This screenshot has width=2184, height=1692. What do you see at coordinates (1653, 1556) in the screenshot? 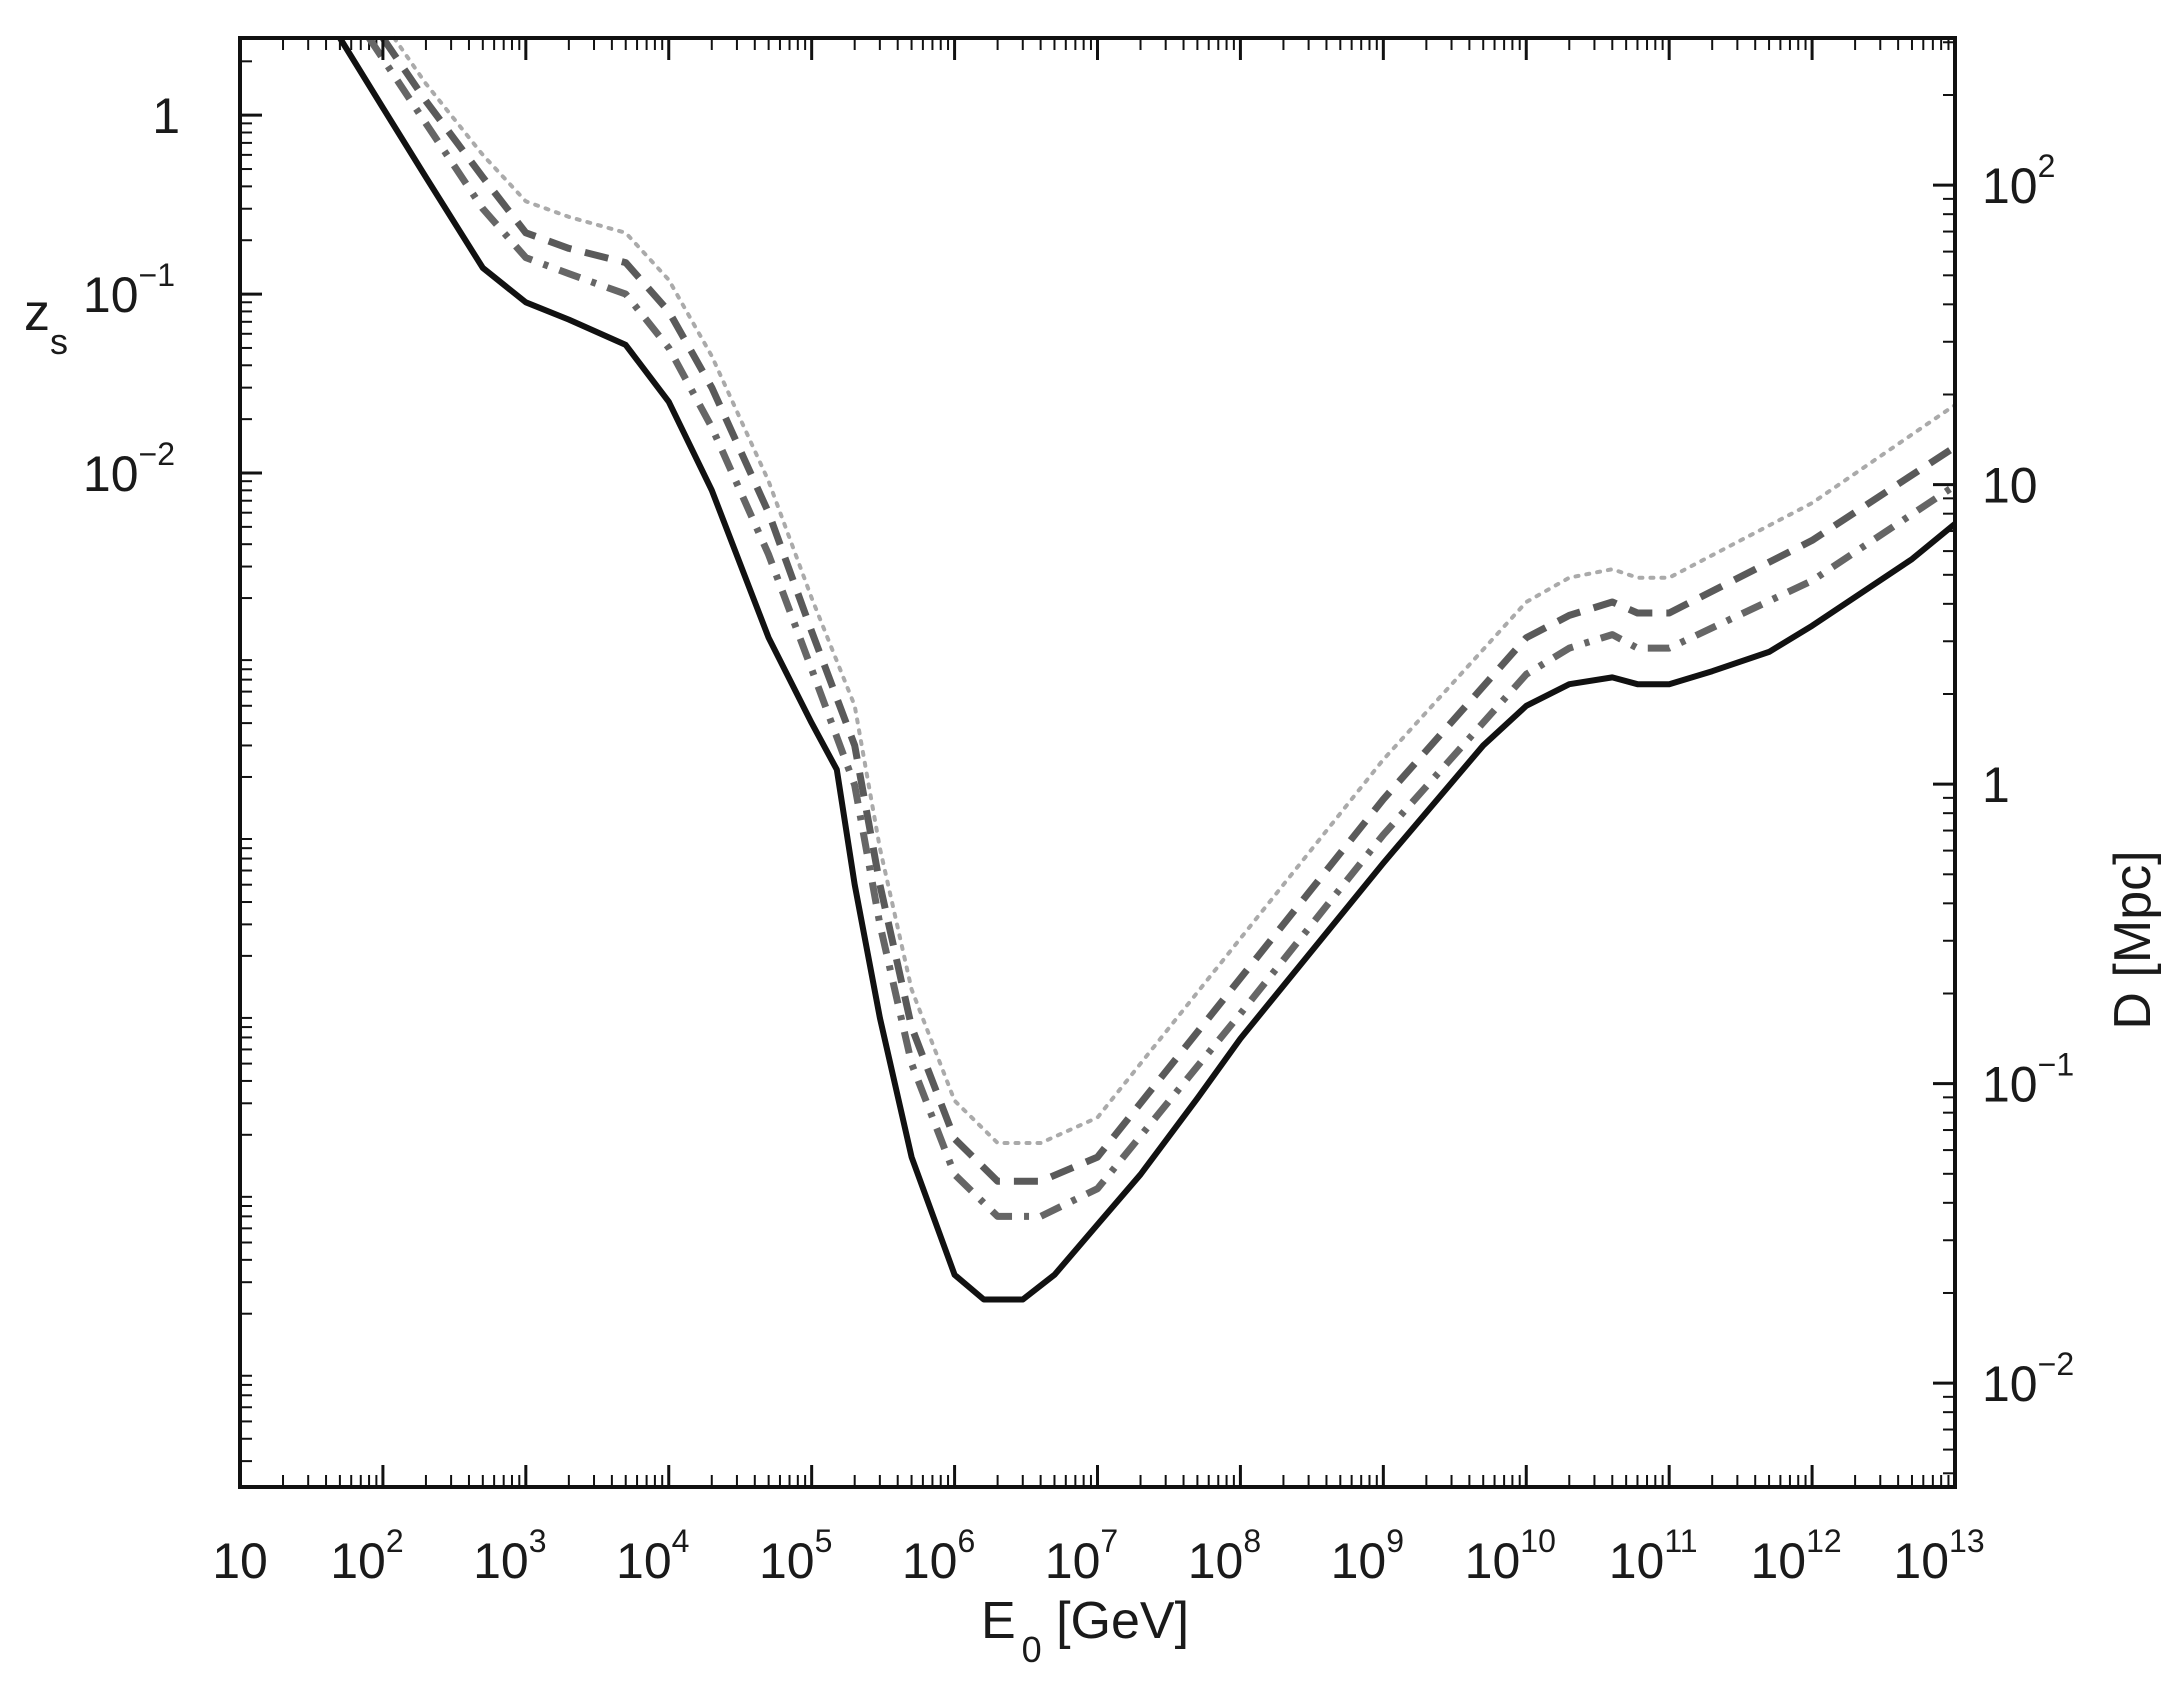
I see `x-tick-label: 10¹¹` at bounding box center [1653, 1556].